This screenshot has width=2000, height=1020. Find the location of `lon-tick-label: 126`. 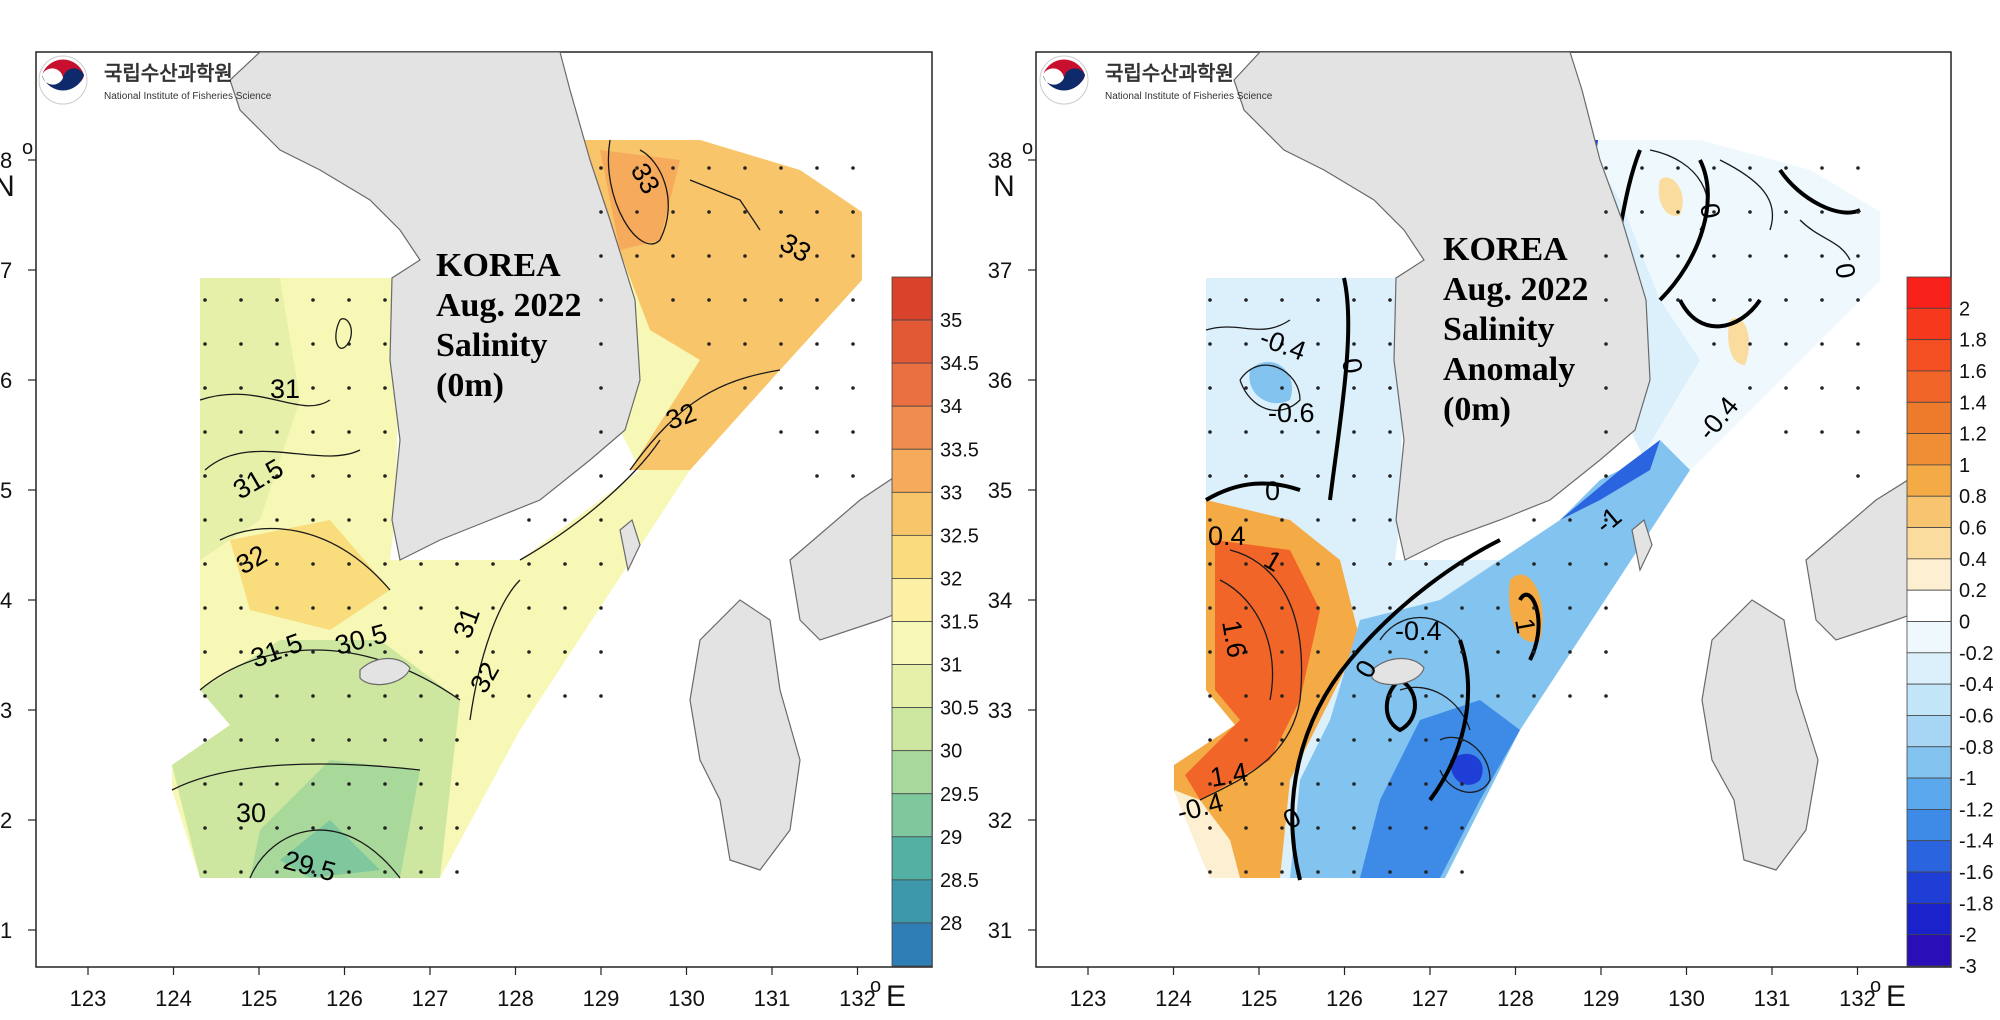

lon-tick-label: 126 is located at coordinates (344, 998).